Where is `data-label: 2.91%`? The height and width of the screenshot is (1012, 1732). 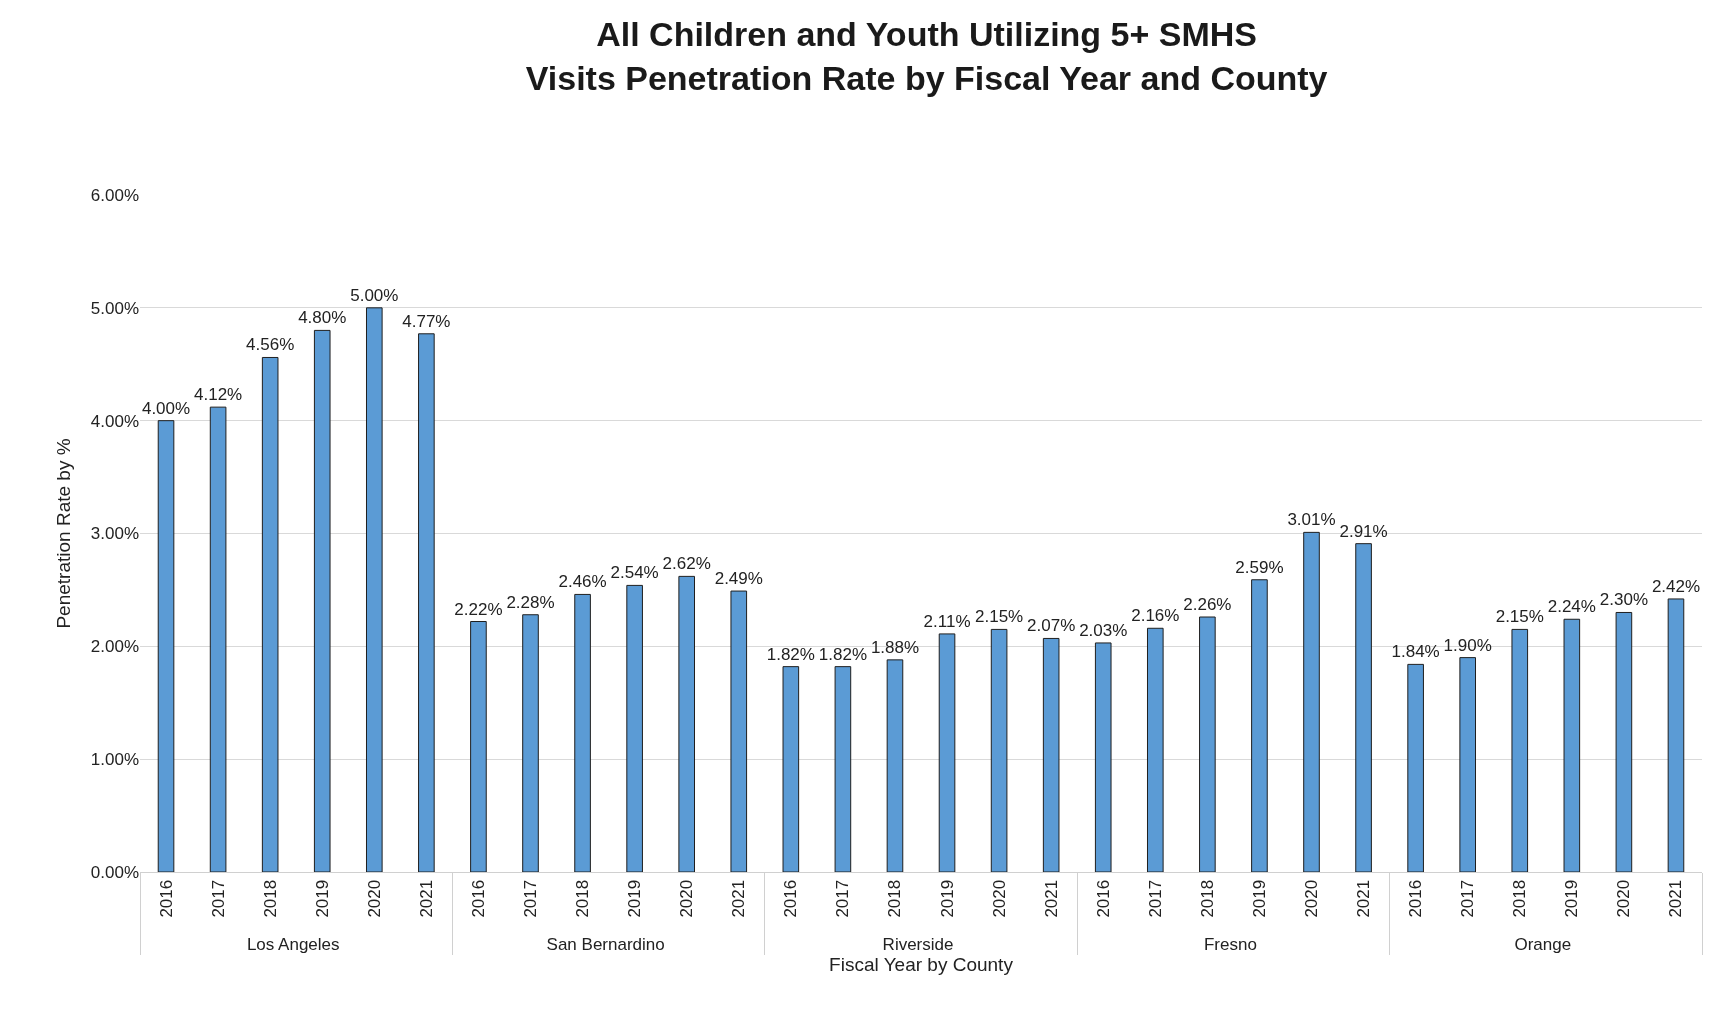 data-label: 2.91% is located at coordinates (1363, 531).